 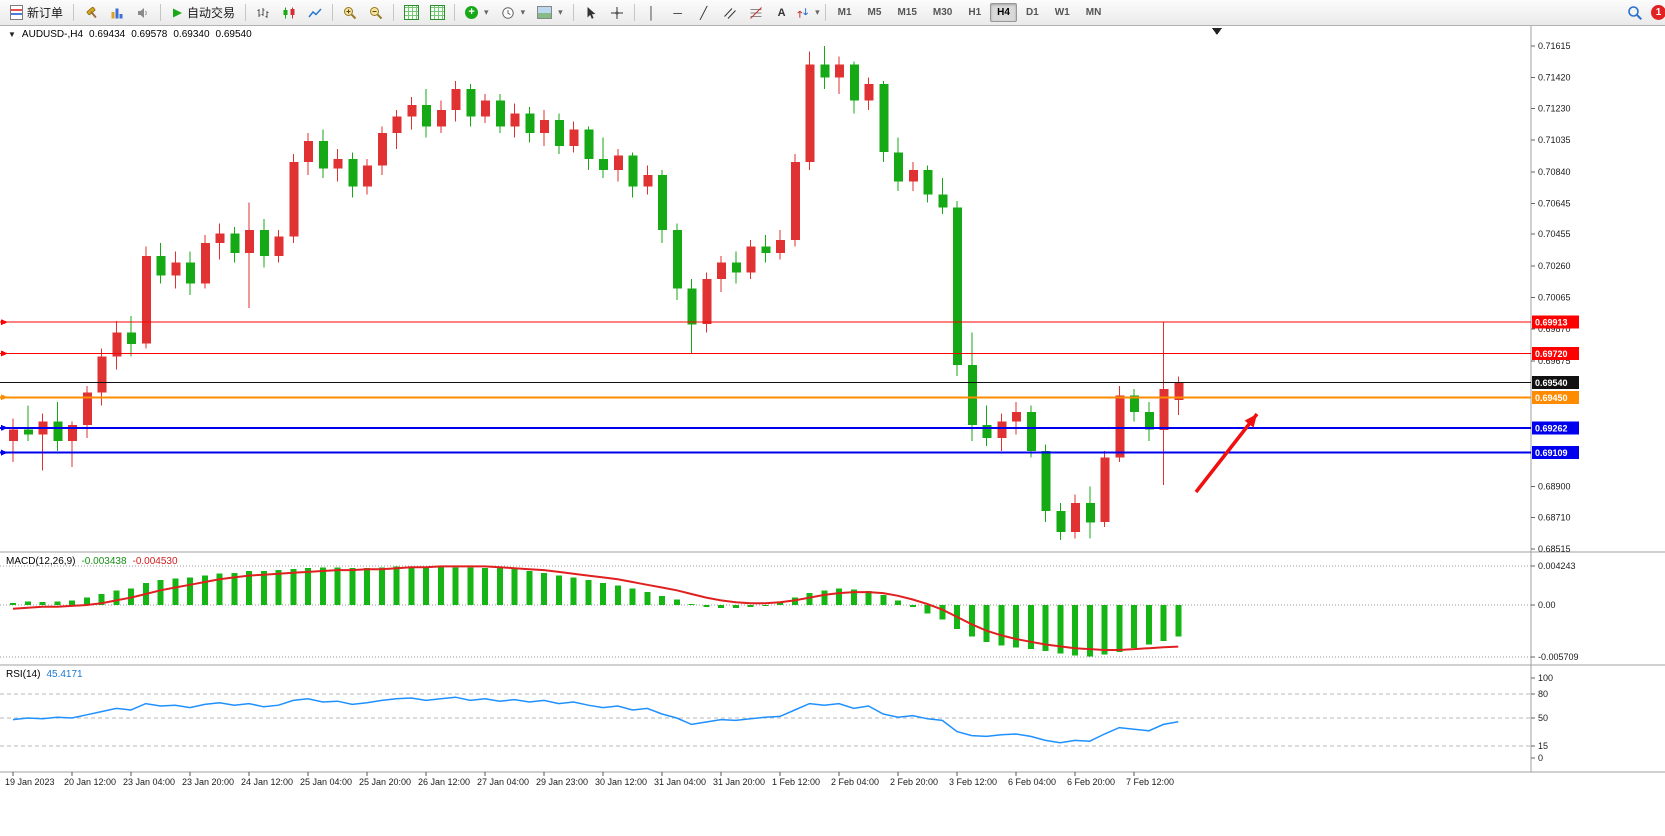 I want to click on timeframe-m1-button: M1, so click(x=844, y=12).